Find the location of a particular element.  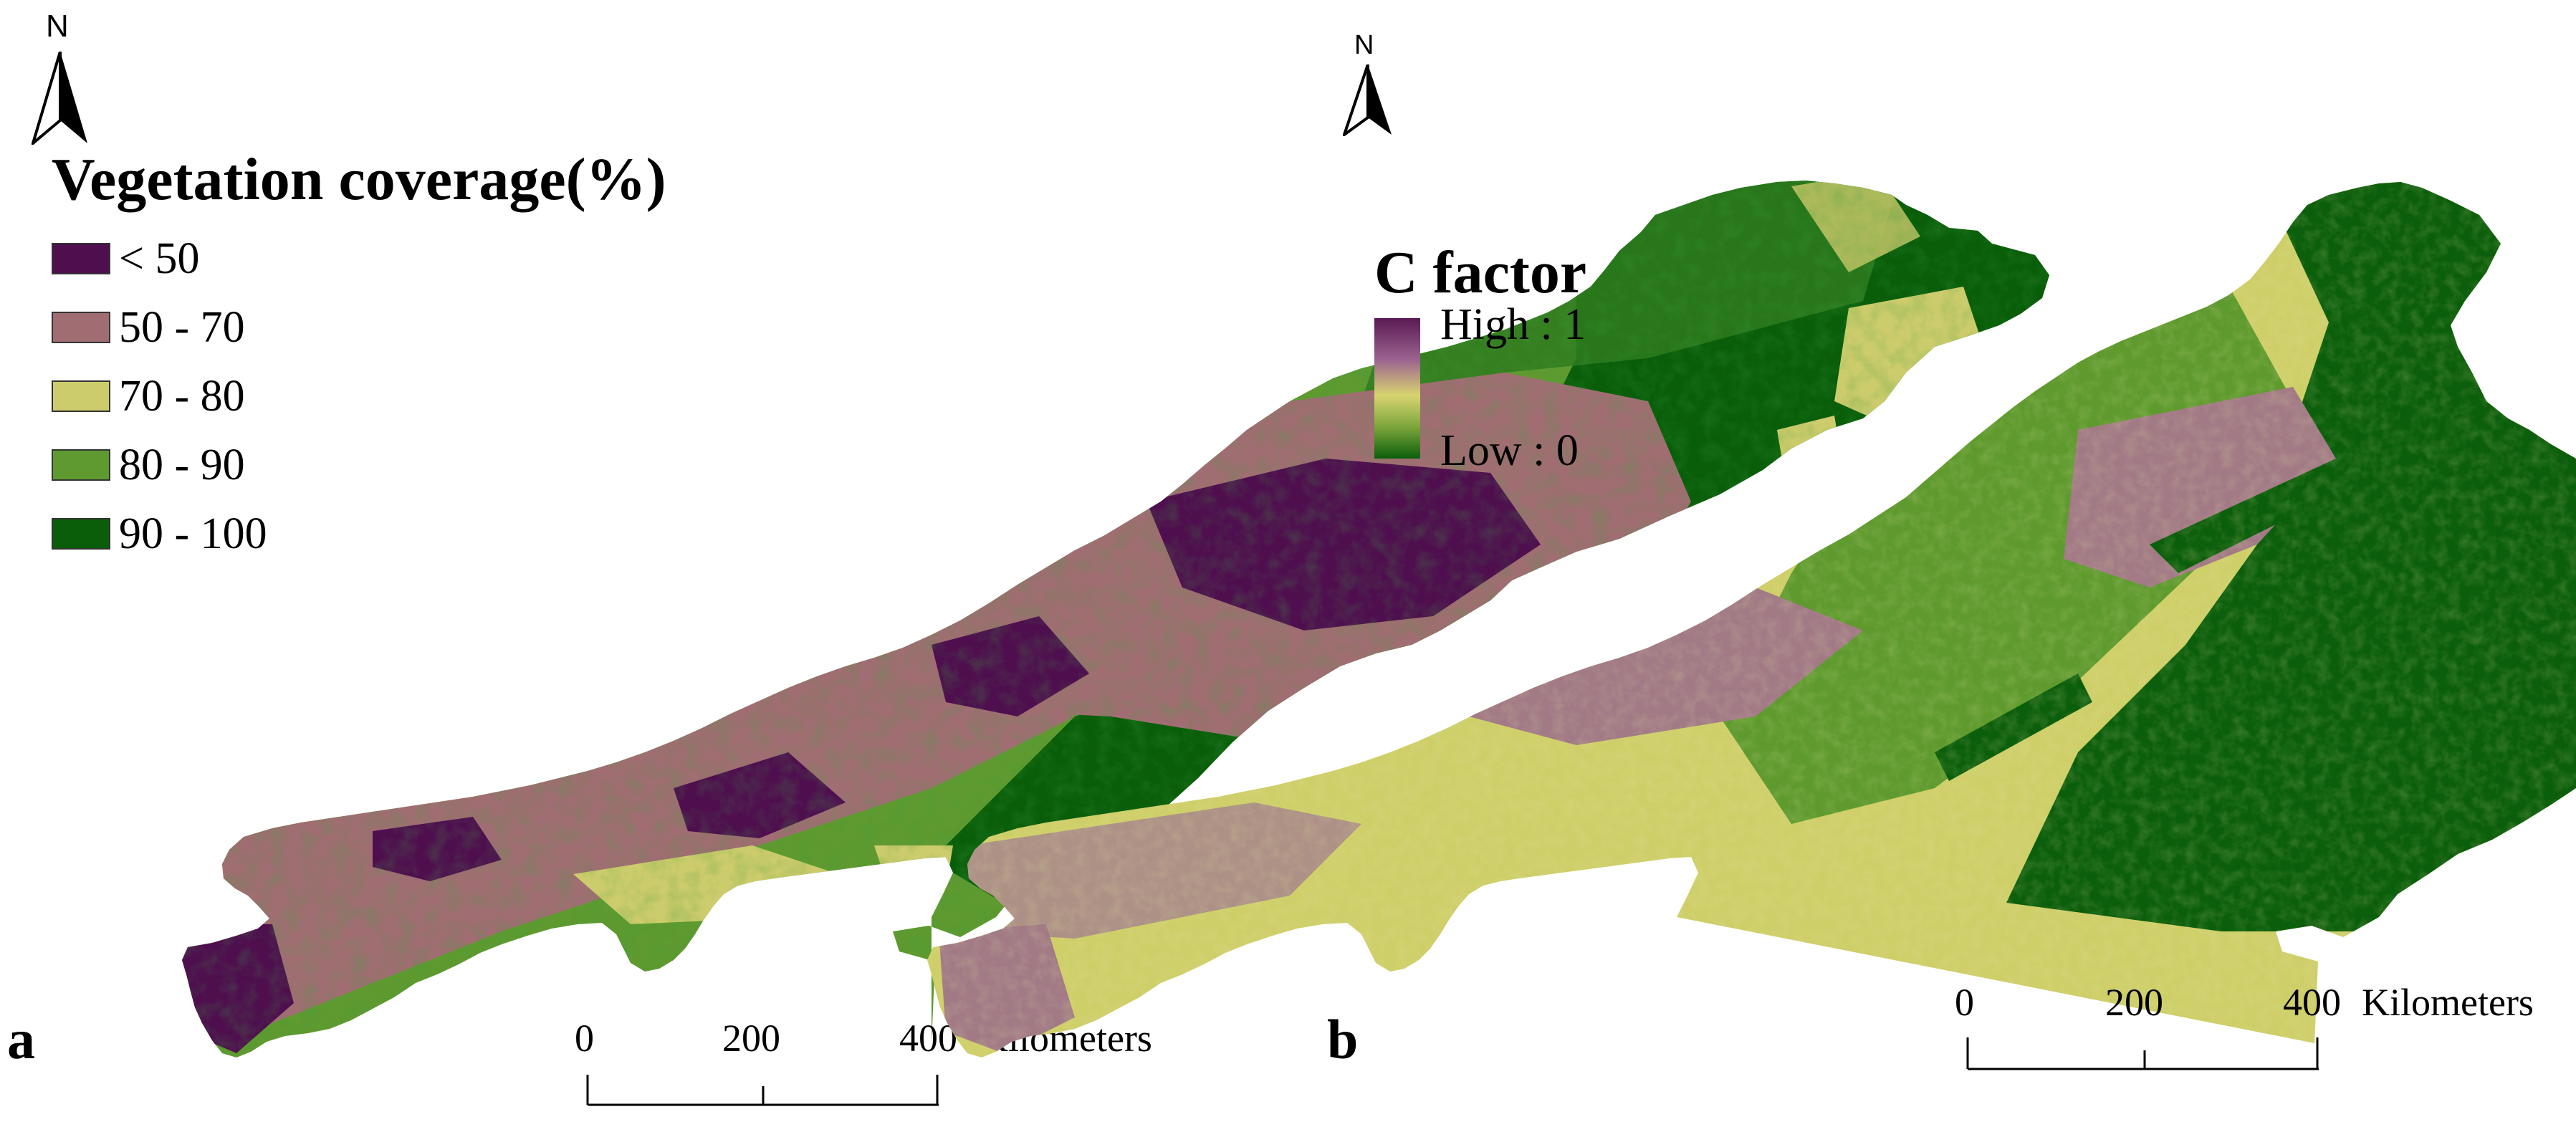

legend-low-label: Low : 0 is located at coordinates (1510, 450).